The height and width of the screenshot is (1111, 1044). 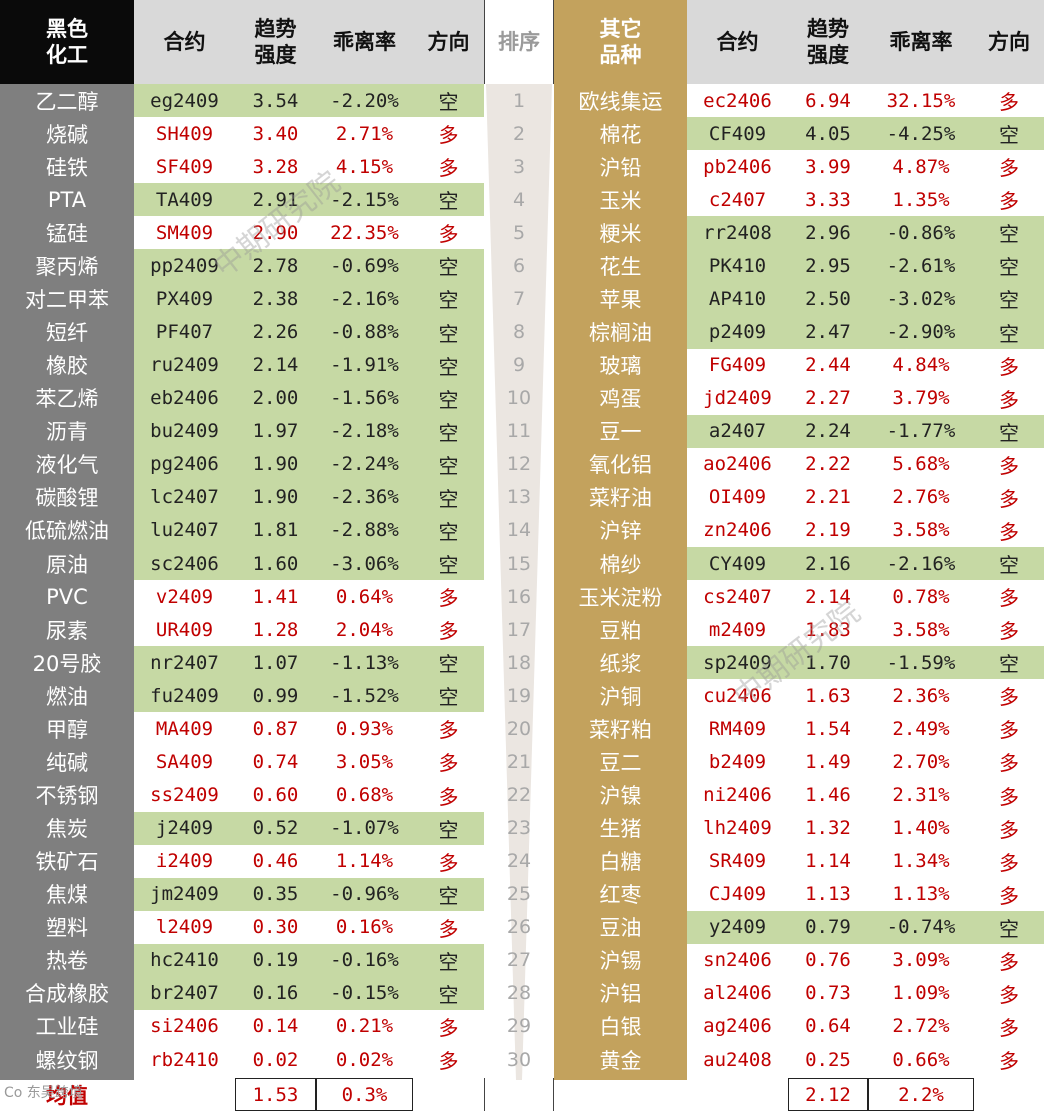 What do you see at coordinates (737, 299) in the screenshot?
I see `right-row-contract: AP410` at bounding box center [737, 299].